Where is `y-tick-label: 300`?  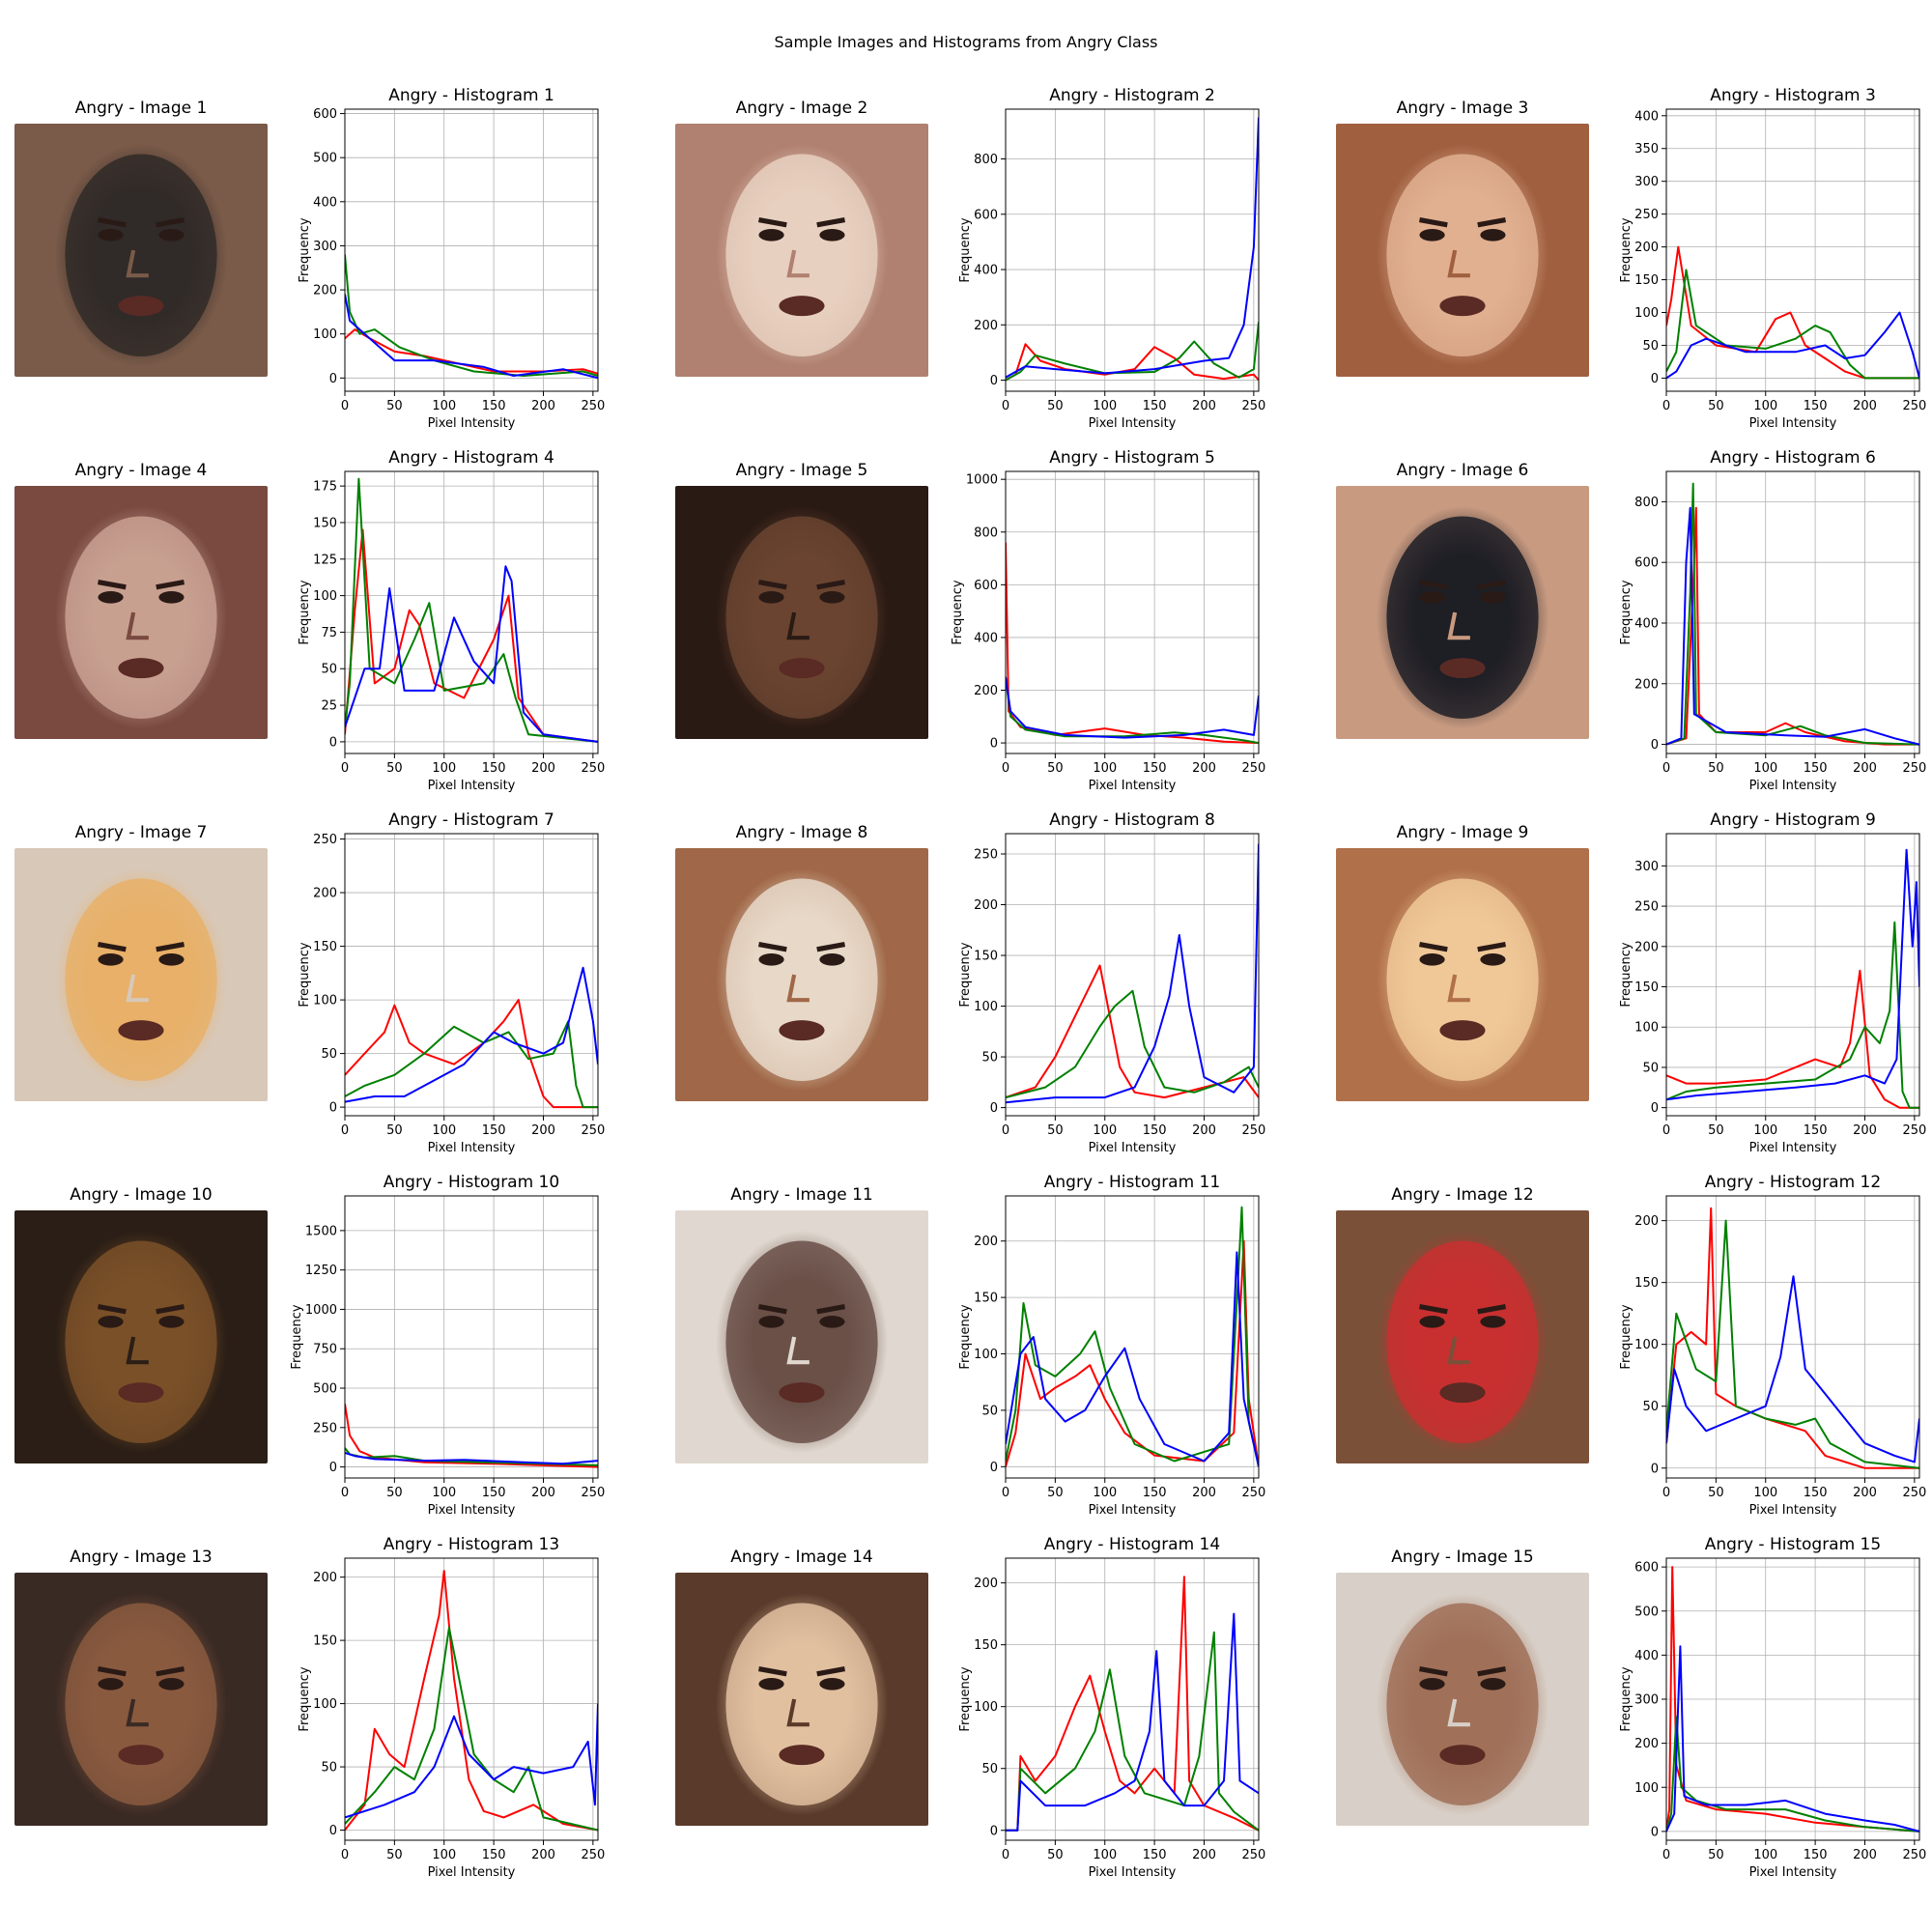
y-tick-label: 300 is located at coordinates (1646, 867).